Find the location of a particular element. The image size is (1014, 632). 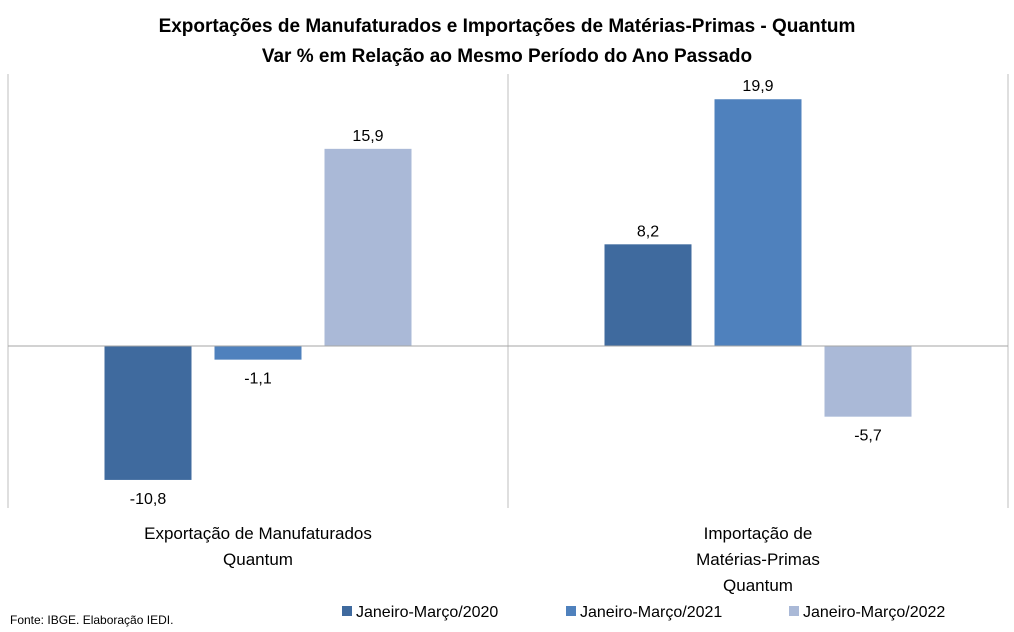

source-note: Fonte: IBGE. Elaboração IEDI. is located at coordinates (91, 620).